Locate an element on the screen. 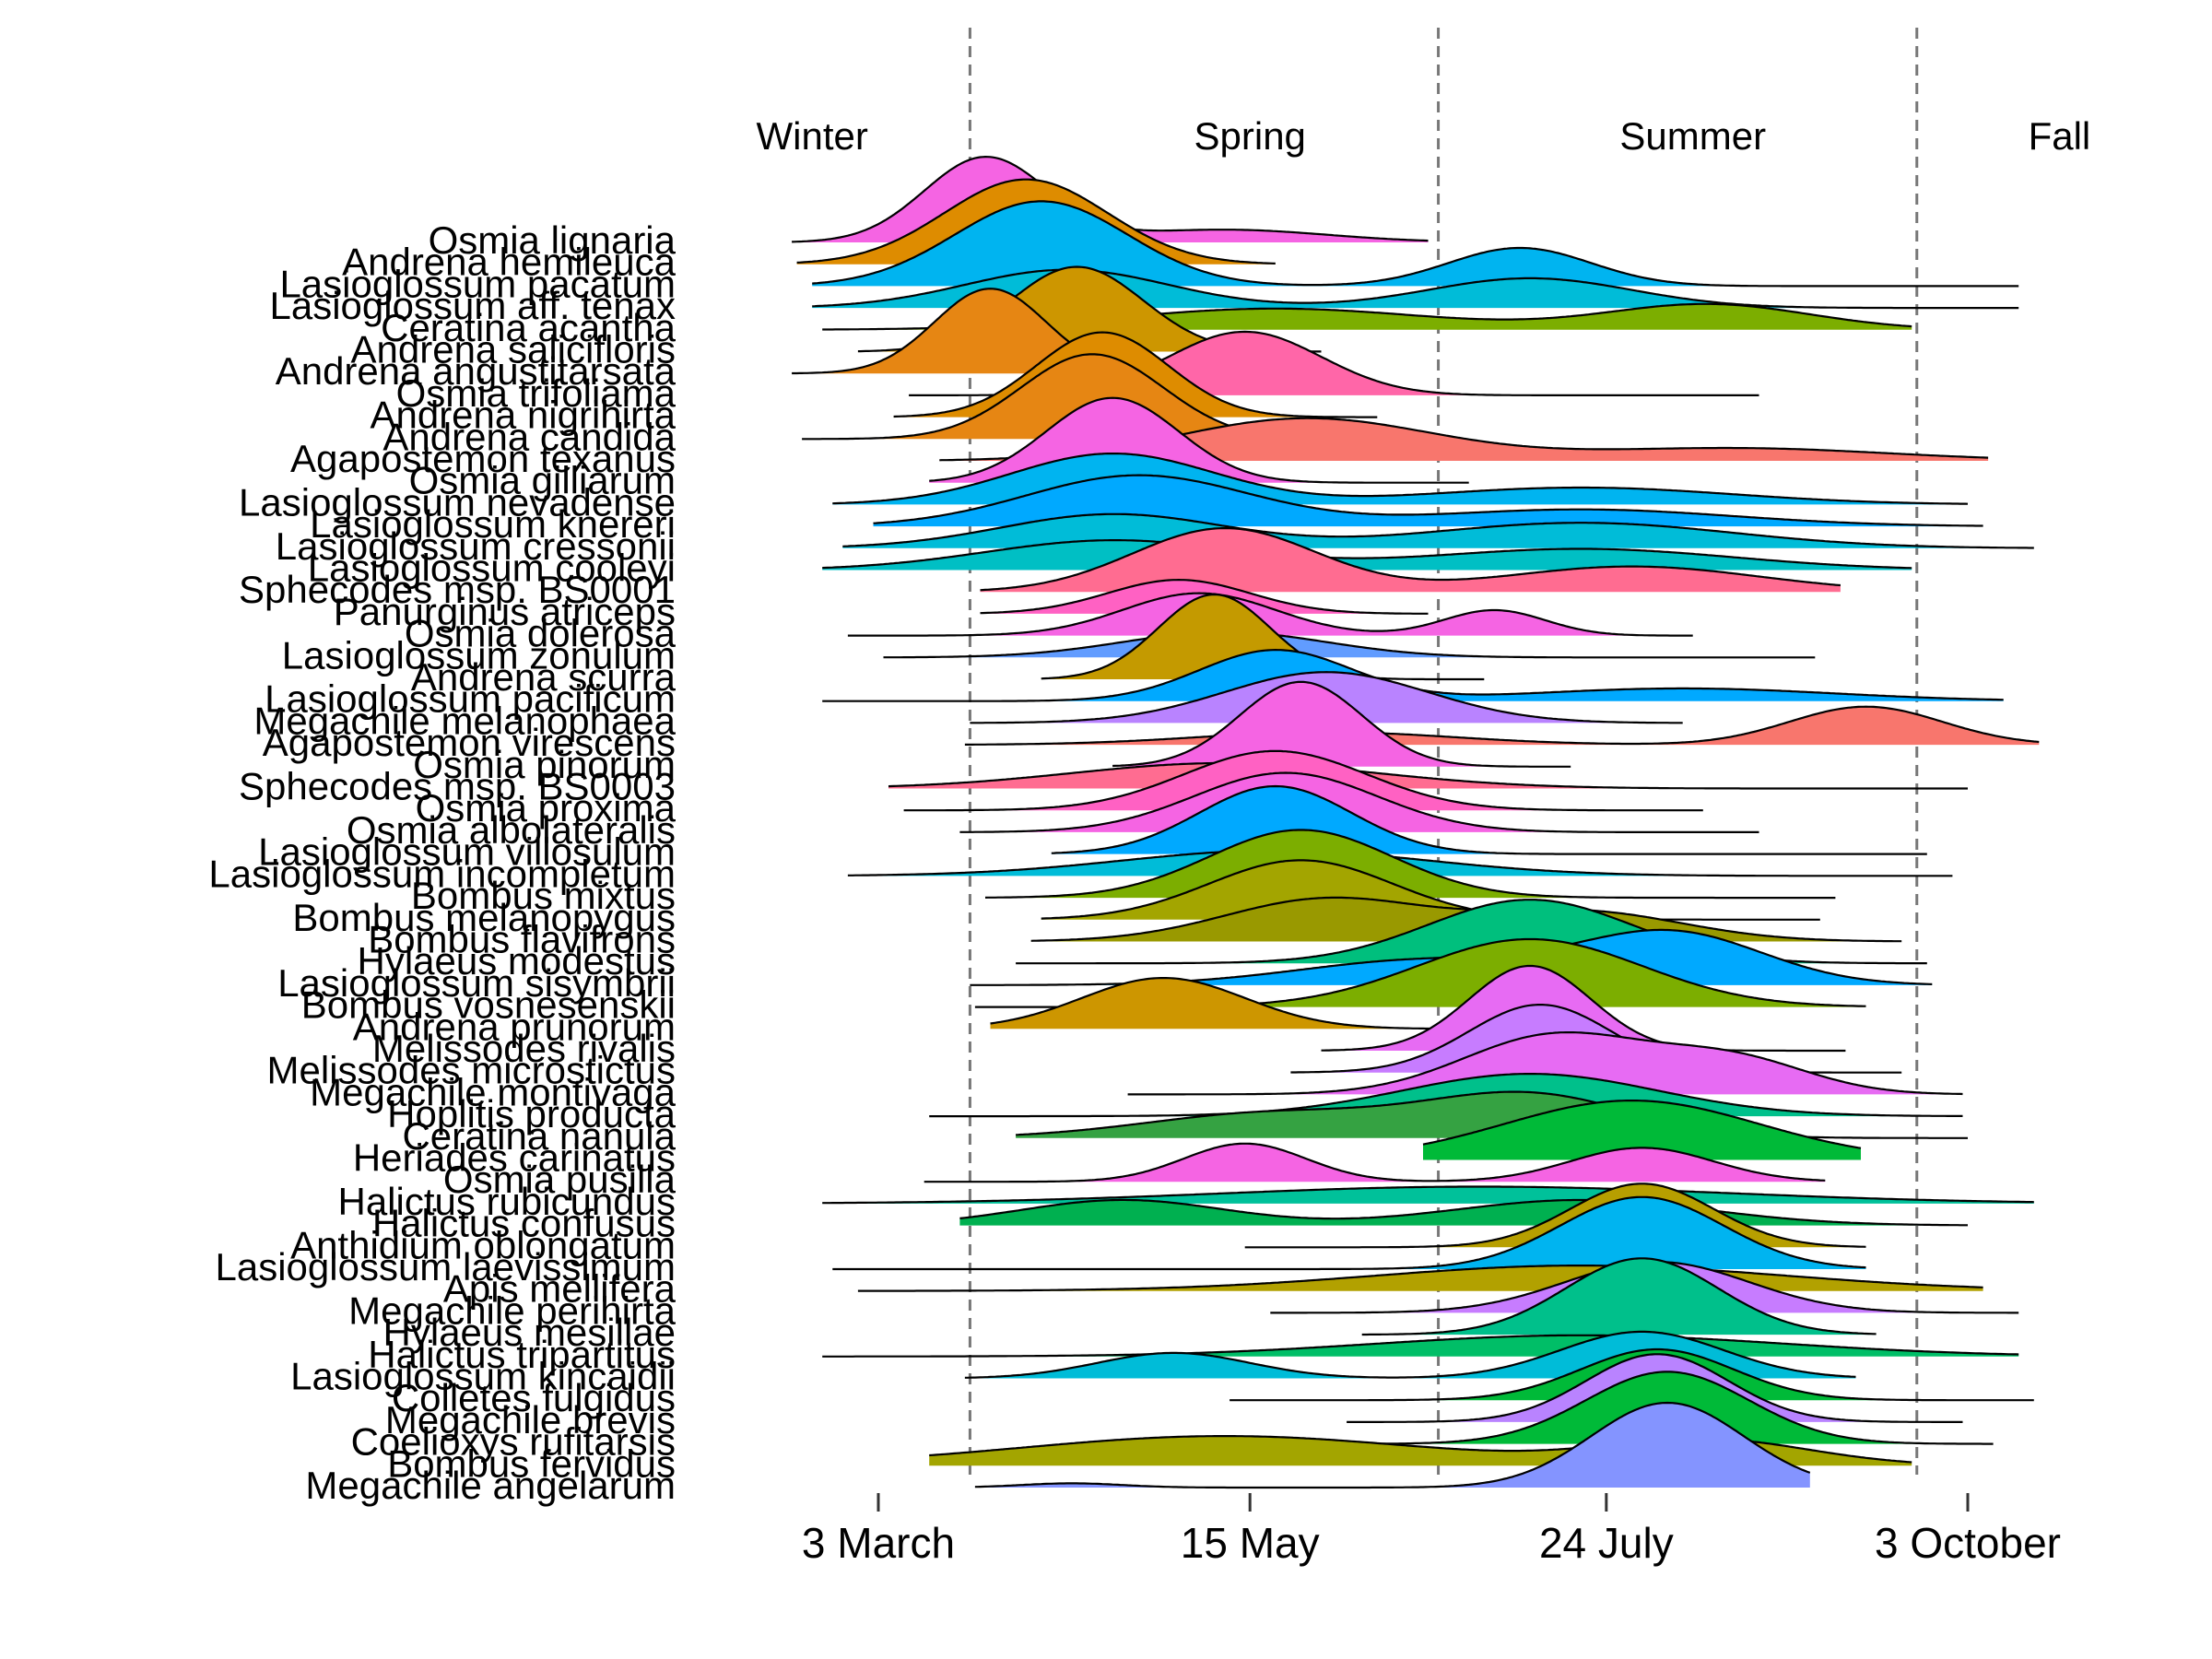  species-label: Heriades carinatus is located at coordinates (514, 1157).